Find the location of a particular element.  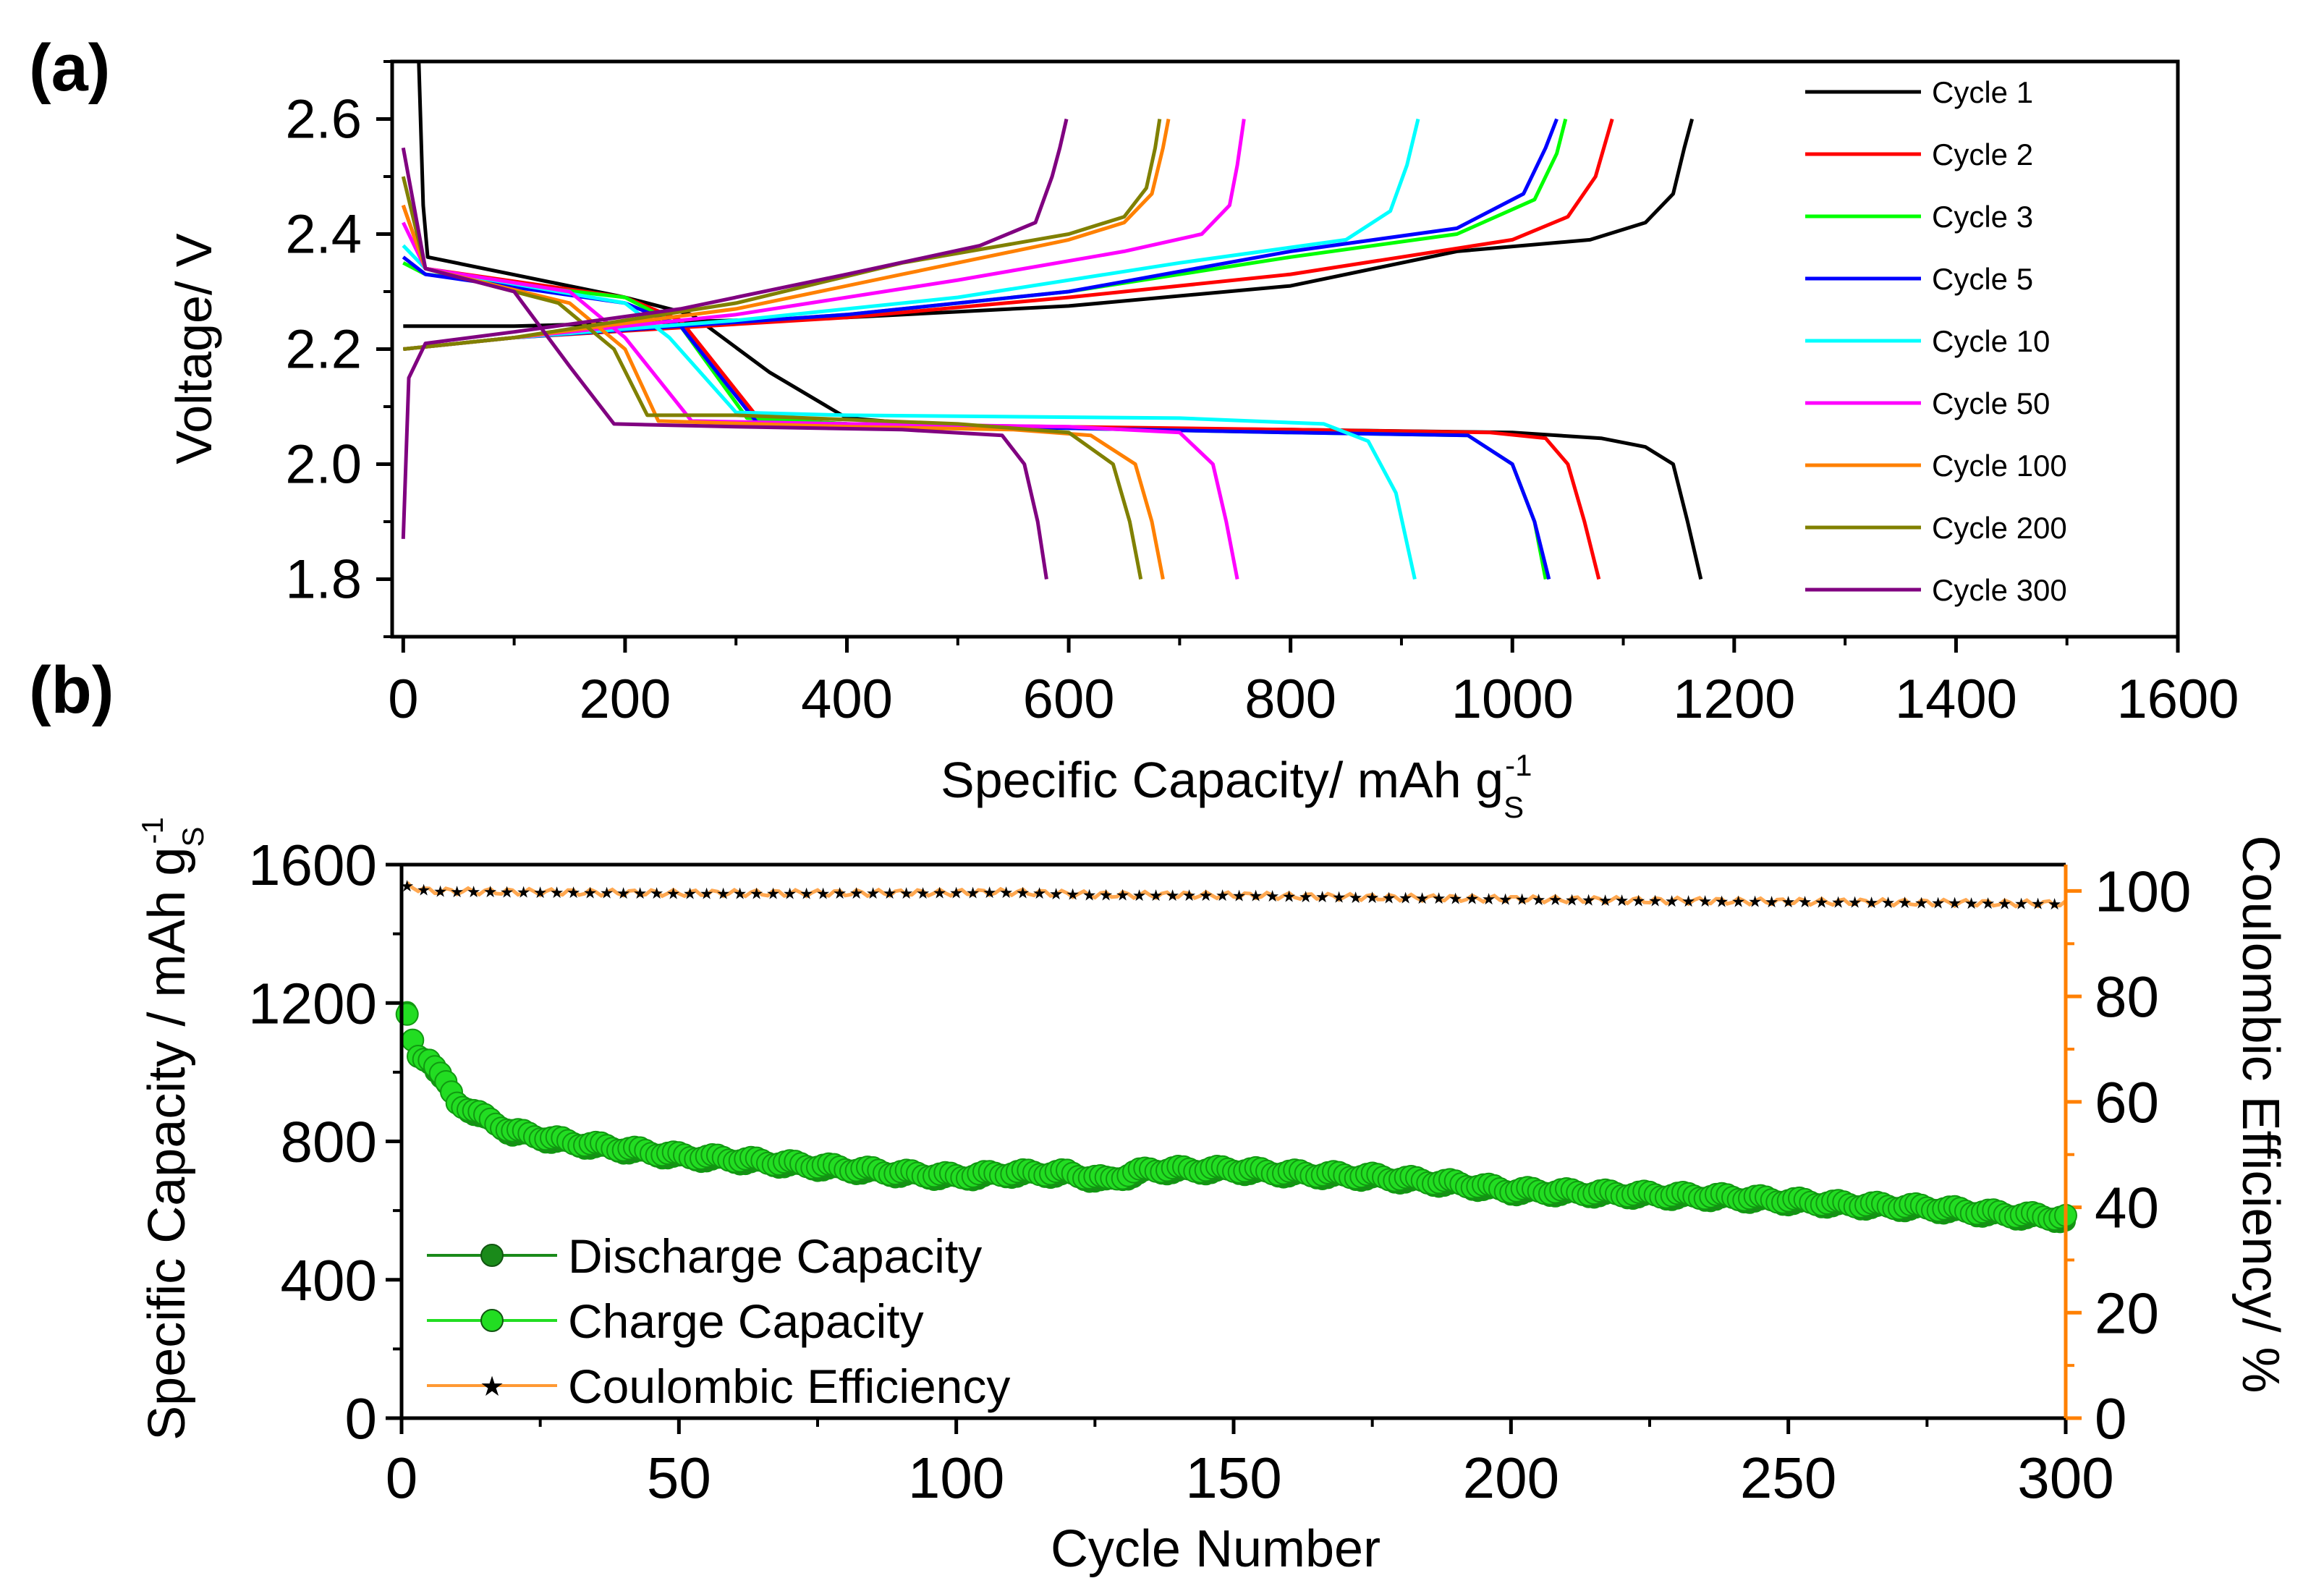

panel-b-right-y-tick-label: 80 is located at coordinates (2127, 996).